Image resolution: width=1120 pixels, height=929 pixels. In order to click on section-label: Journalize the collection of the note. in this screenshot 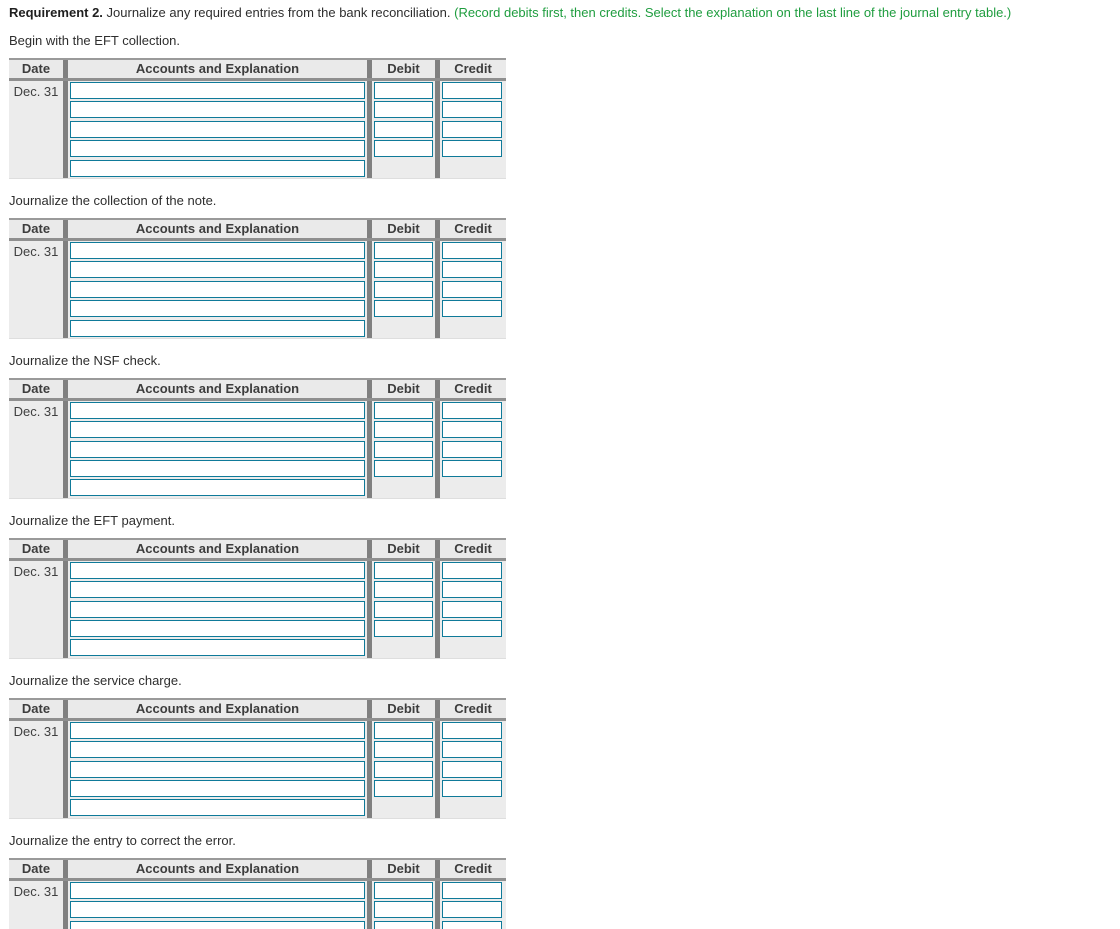, I will do `click(113, 200)`.